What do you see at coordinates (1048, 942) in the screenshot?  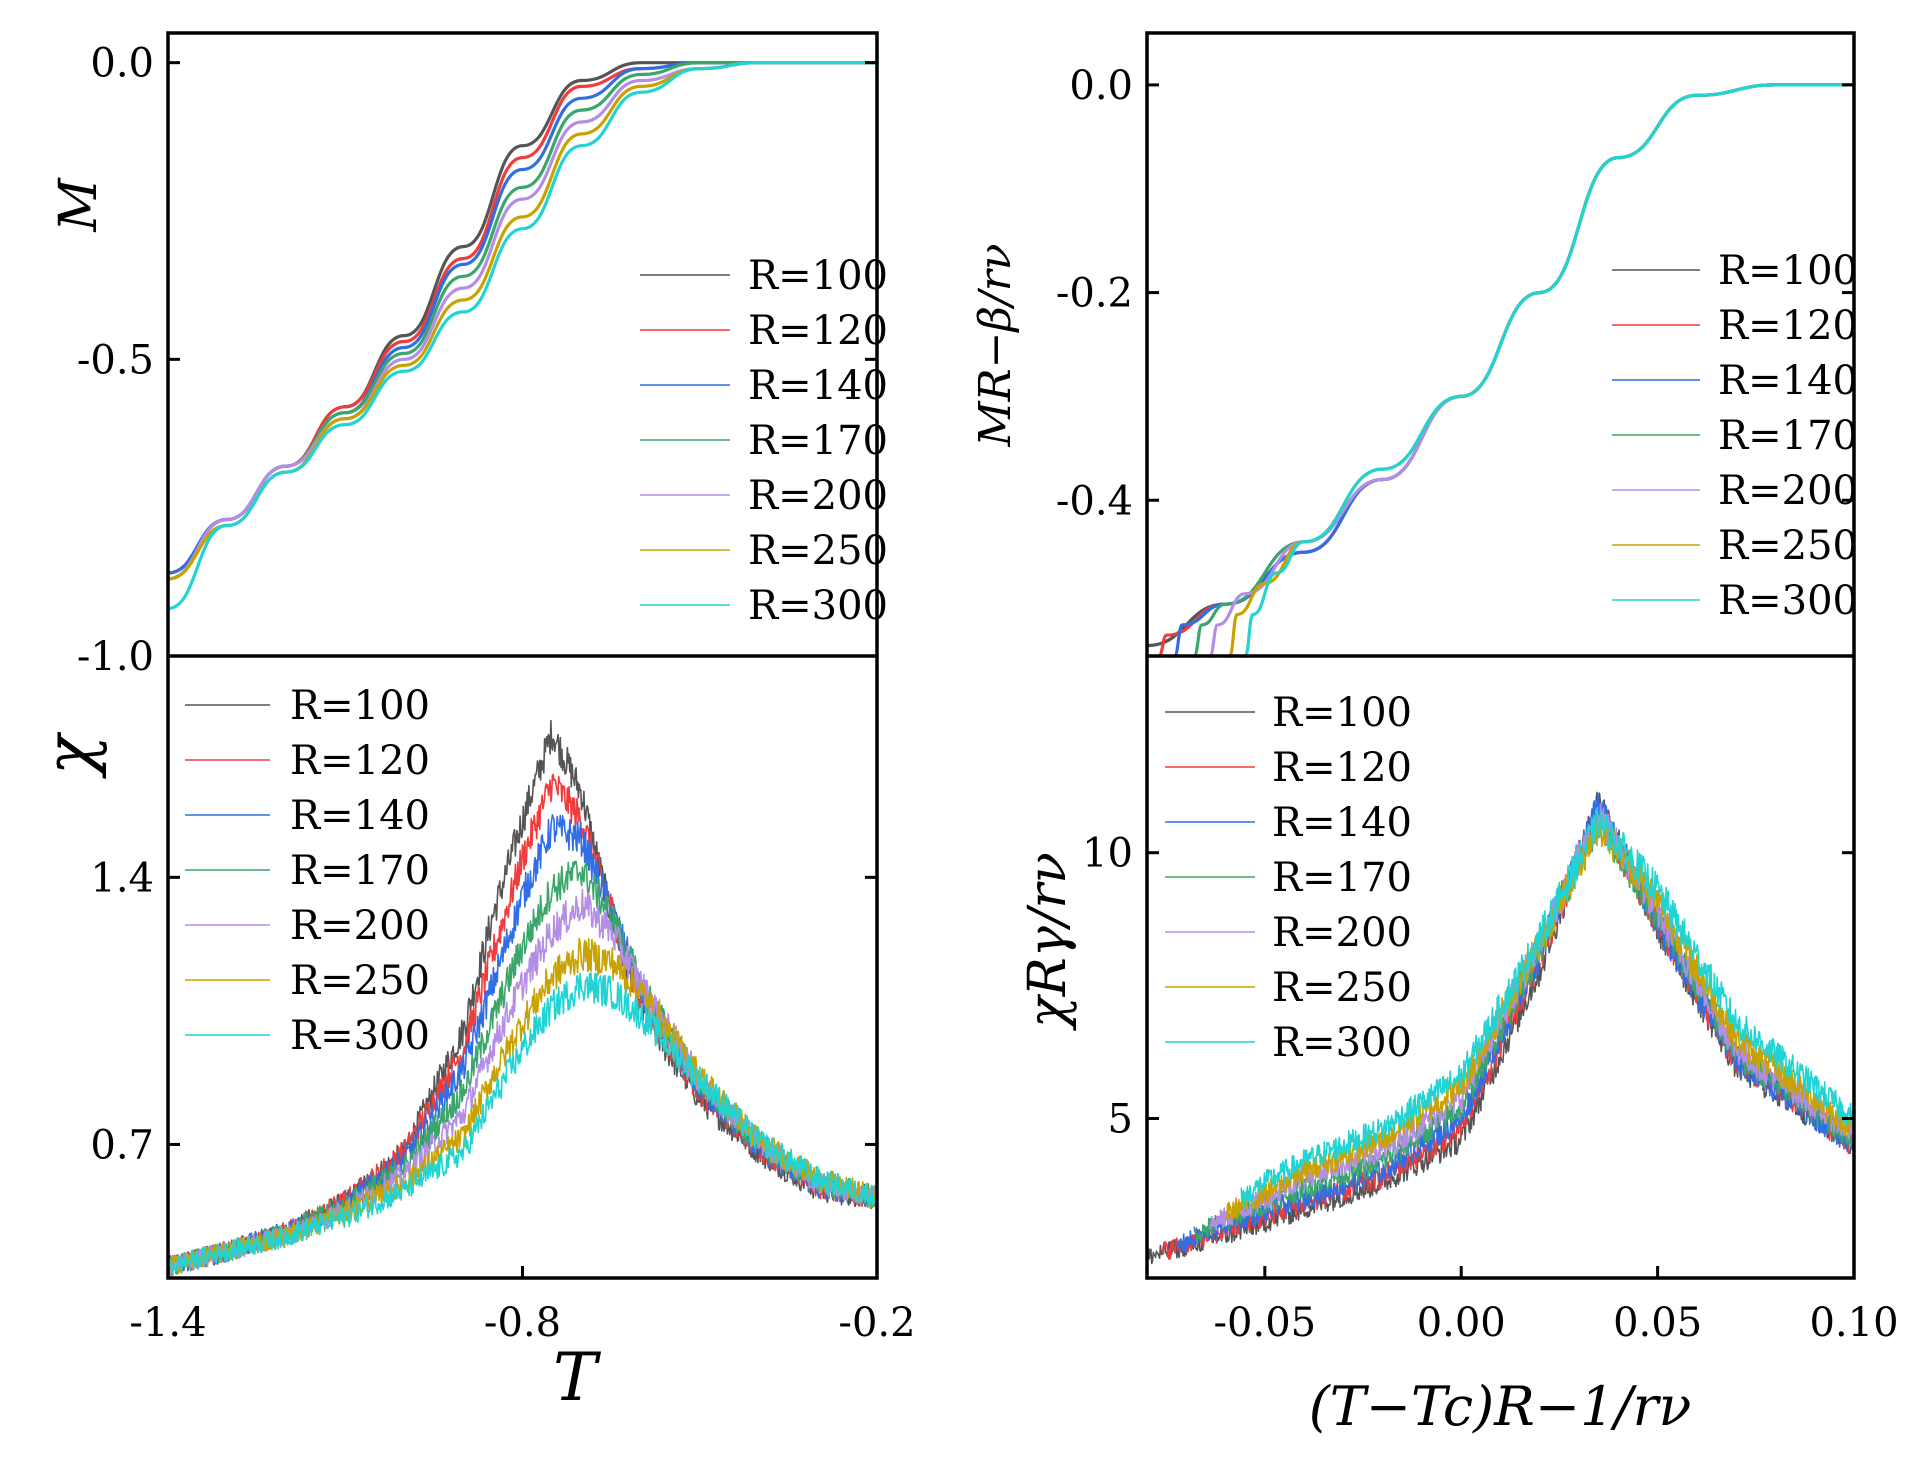 I see `ylabel-bottom-right: χRγ/rν` at bounding box center [1048, 942].